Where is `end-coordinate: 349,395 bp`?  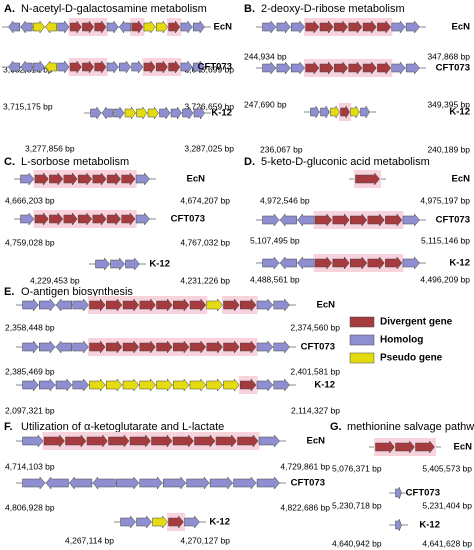
end-coordinate: 349,395 bp is located at coordinates (448, 104).